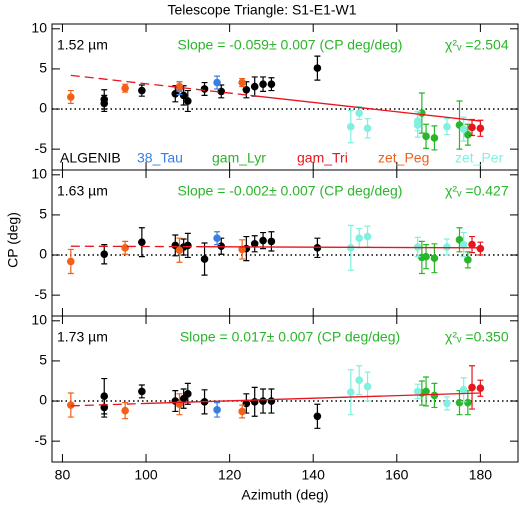 The height and width of the screenshot is (506, 525). What do you see at coordinates (290, 191) in the screenshot?
I see `slope-annotation: Slope = -0.002± 0.007 (CP deg/deg)` at bounding box center [290, 191].